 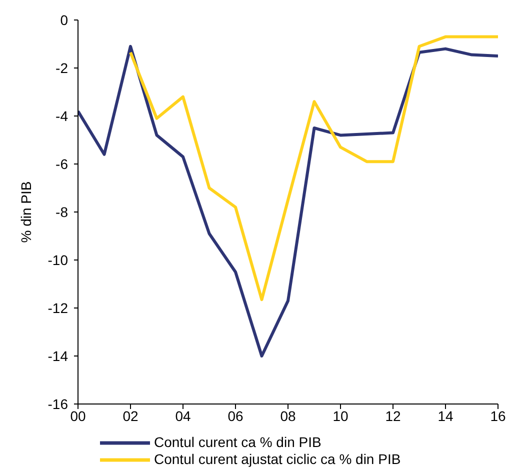 I want to click on y-tick-label: -8, so click(x=62, y=212).